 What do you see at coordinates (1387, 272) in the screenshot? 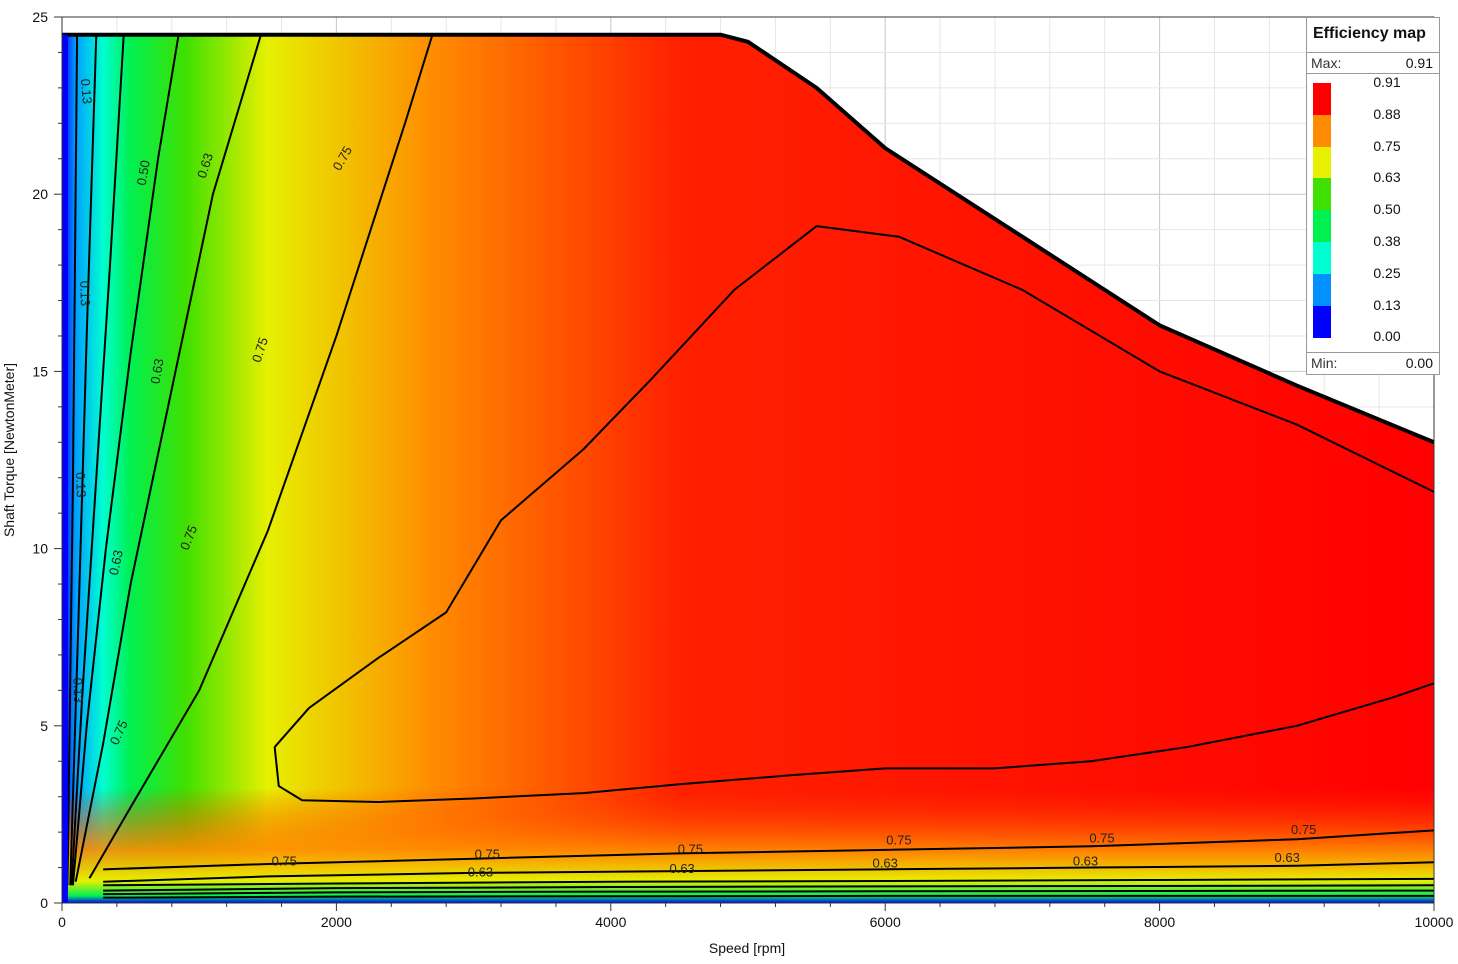
I see `legend-value: 0.25` at bounding box center [1387, 272].